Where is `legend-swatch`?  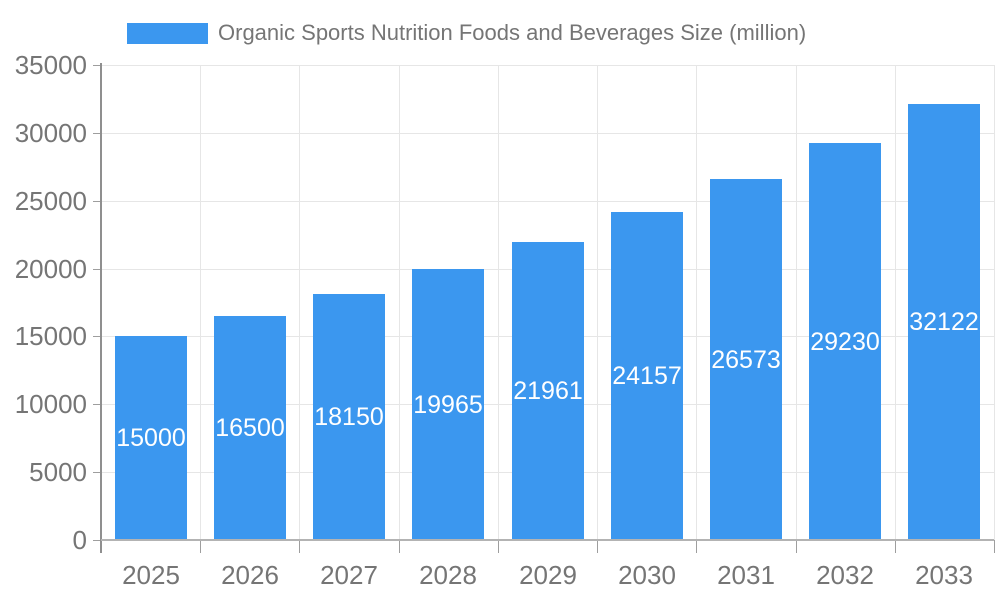
legend-swatch is located at coordinates (167, 33).